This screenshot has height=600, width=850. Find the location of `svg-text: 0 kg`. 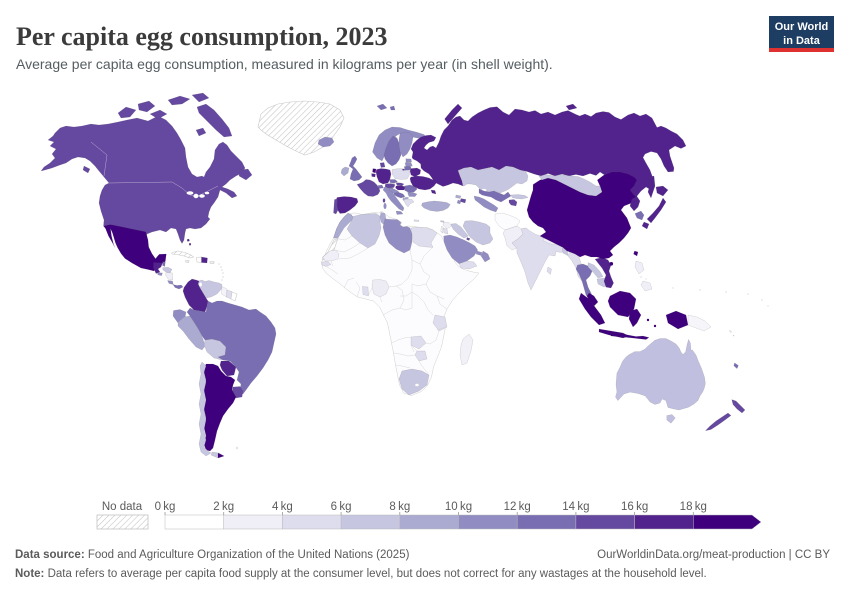

svg-text: 0 kg is located at coordinates (165, 507).